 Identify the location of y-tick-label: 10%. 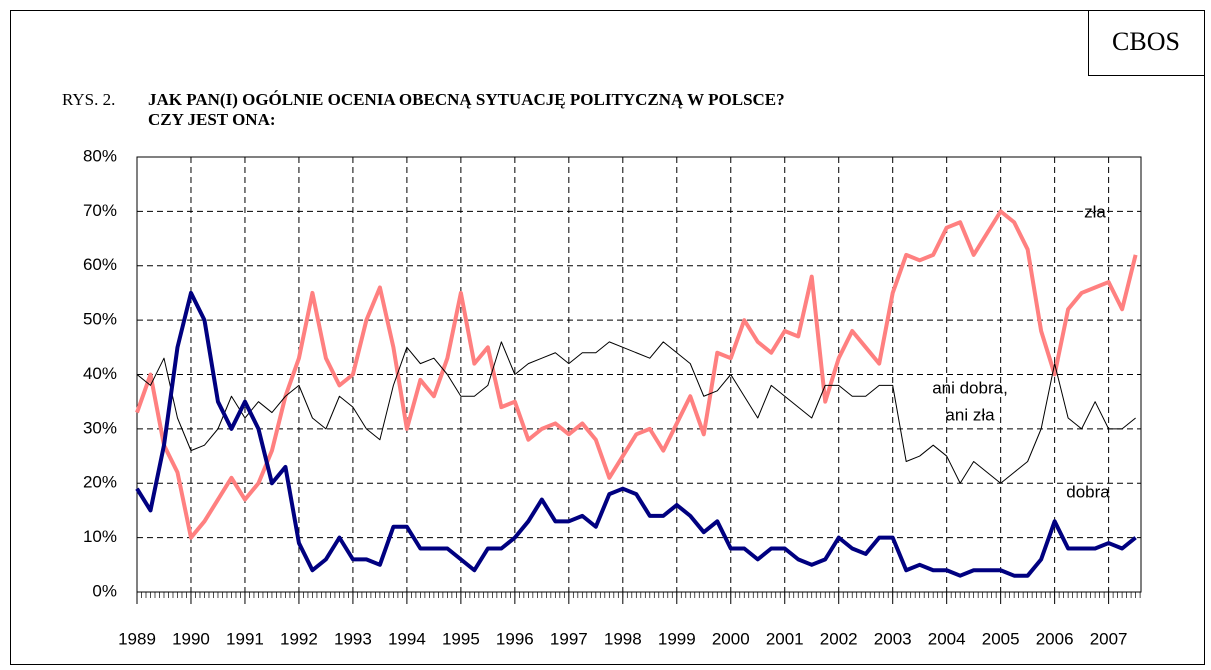
(100, 536).